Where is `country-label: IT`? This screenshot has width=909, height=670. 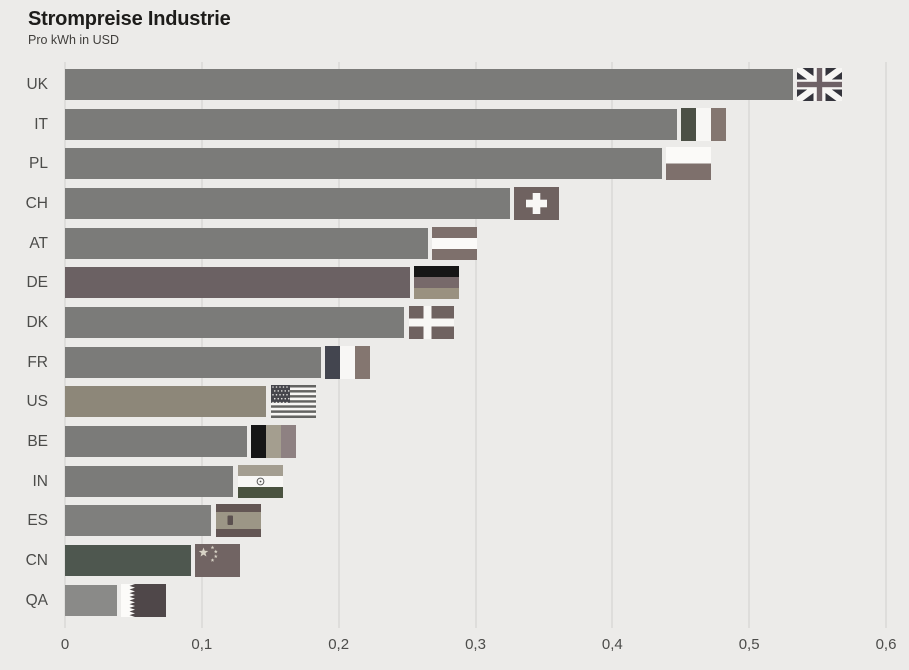
country-label: IT is located at coordinates (41, 124).